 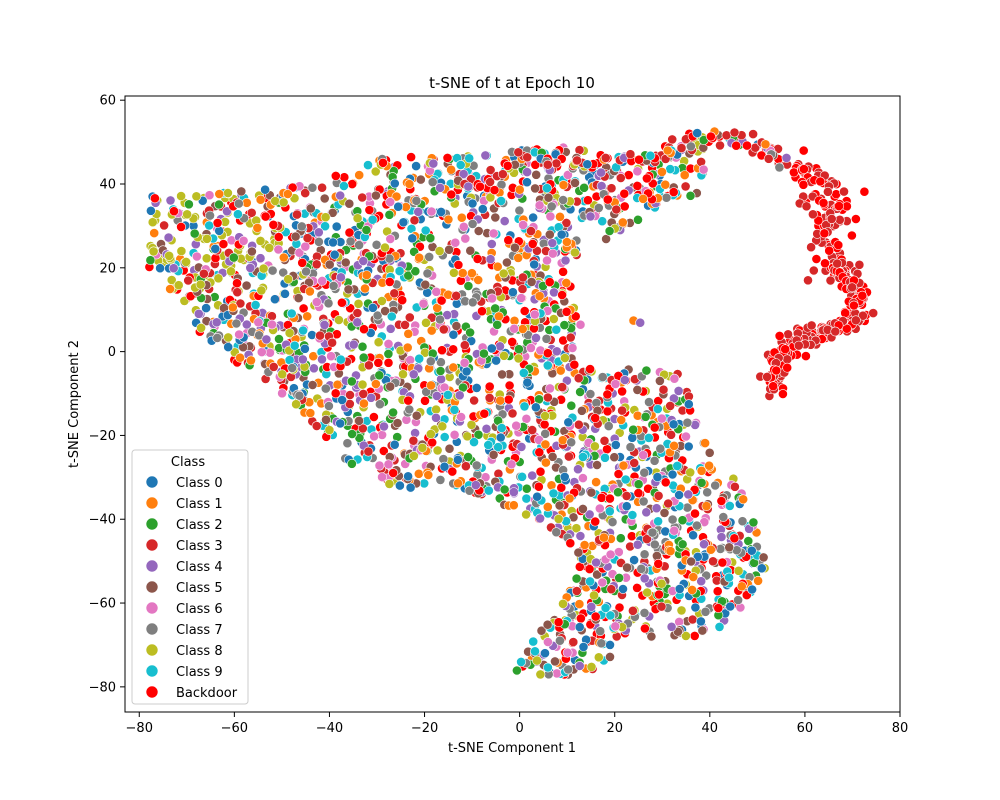 I want to click on y-tick-label: 0, so click(x=112, y=352).